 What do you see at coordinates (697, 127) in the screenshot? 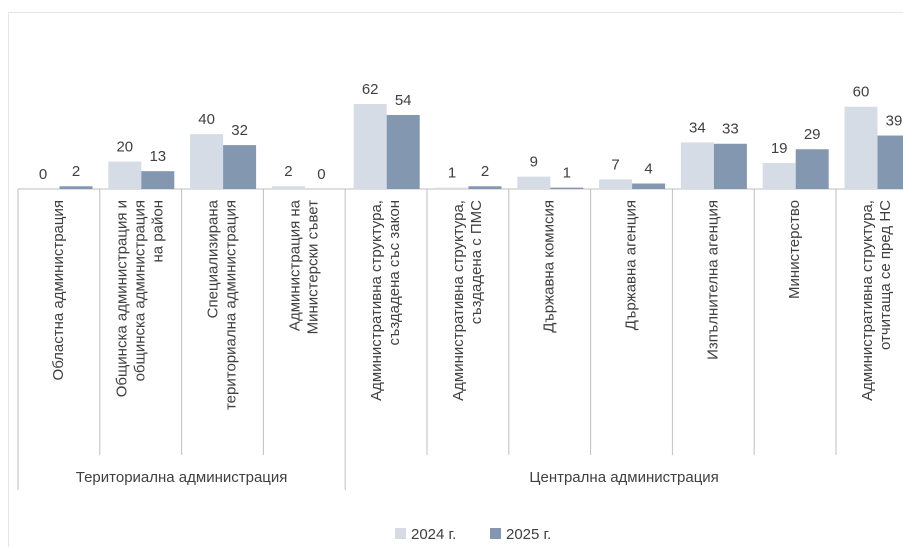
I see `value-label: 34` at bounding box center [697, 127].